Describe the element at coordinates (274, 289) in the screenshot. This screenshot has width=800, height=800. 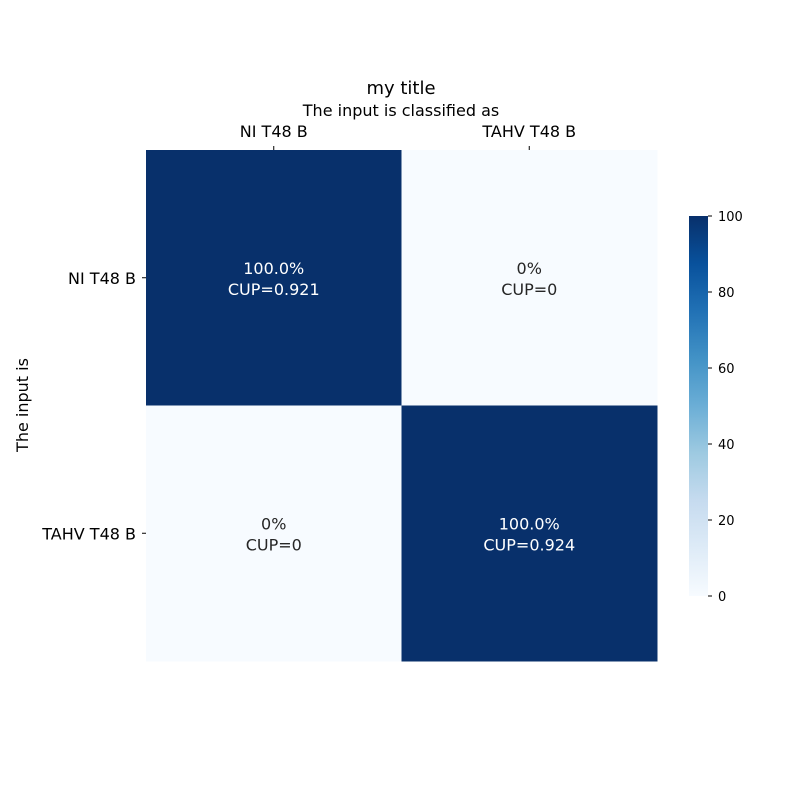
I see `cell-label: CUP=0.921` at that location.